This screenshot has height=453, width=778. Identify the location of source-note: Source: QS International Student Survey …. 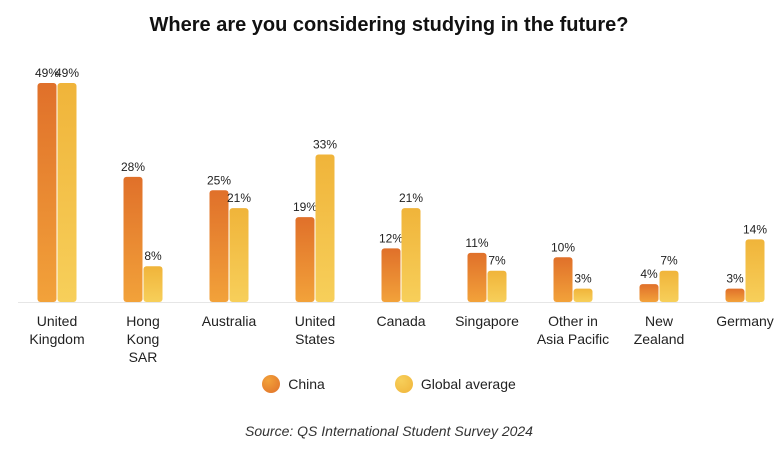
(389, 431).